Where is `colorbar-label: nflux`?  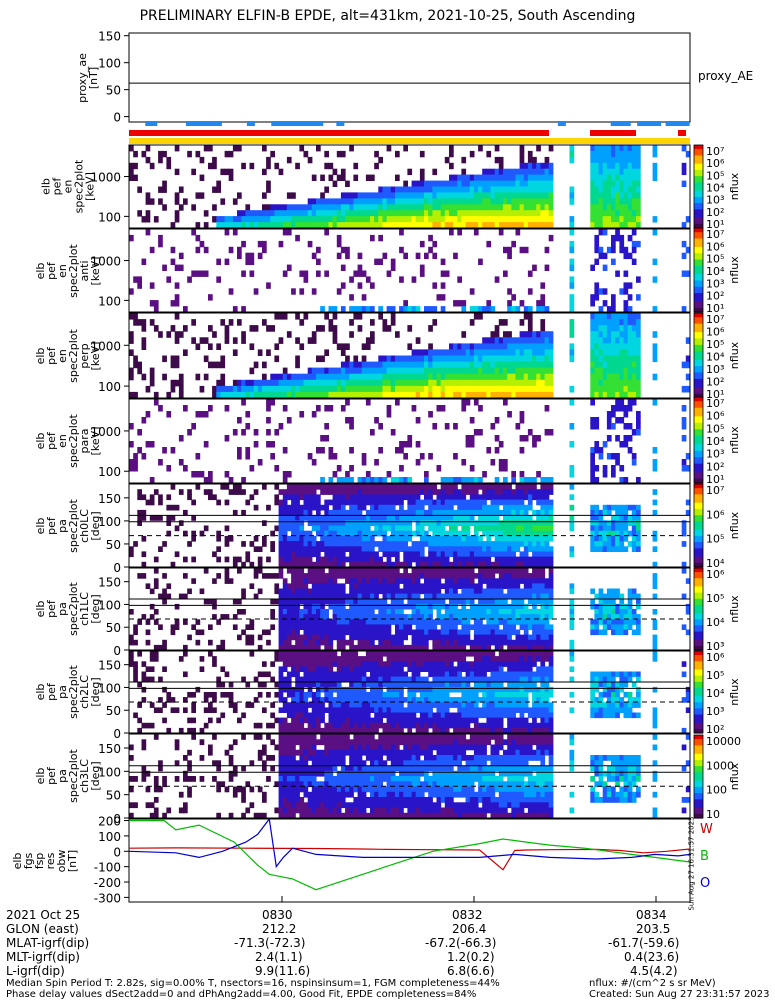 colorbar-label: nflux is located at coordinates (734, 440).